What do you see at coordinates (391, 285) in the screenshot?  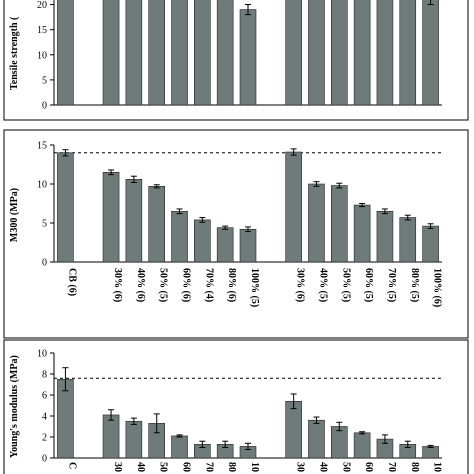 I see `category-label: 70% (5)` at bounding box center [391, 285].